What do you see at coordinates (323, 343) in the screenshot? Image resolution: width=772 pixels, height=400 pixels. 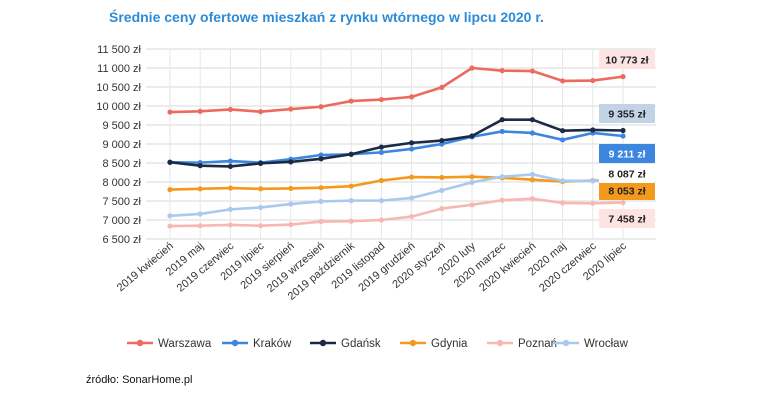 I see `legend-marker-gdańsk` at bounding box center [323, 343].